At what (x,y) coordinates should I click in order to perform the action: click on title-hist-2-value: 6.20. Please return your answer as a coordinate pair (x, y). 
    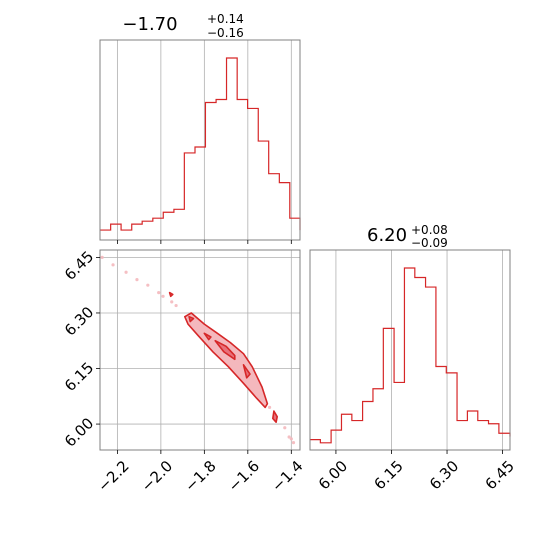
    Looking at the image, I should click on (387, 235).